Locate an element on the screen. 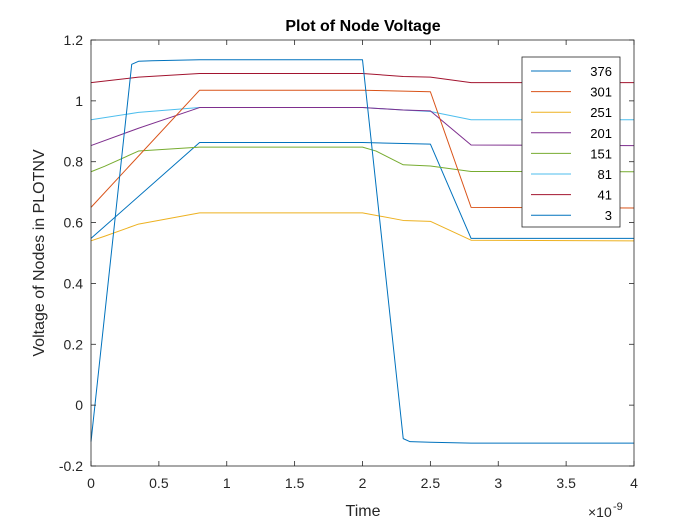 This screenshot has width=700, height=525. legend-entries: 376 301 251 201 151 81 41 3 is located at coordinates (571, 143).